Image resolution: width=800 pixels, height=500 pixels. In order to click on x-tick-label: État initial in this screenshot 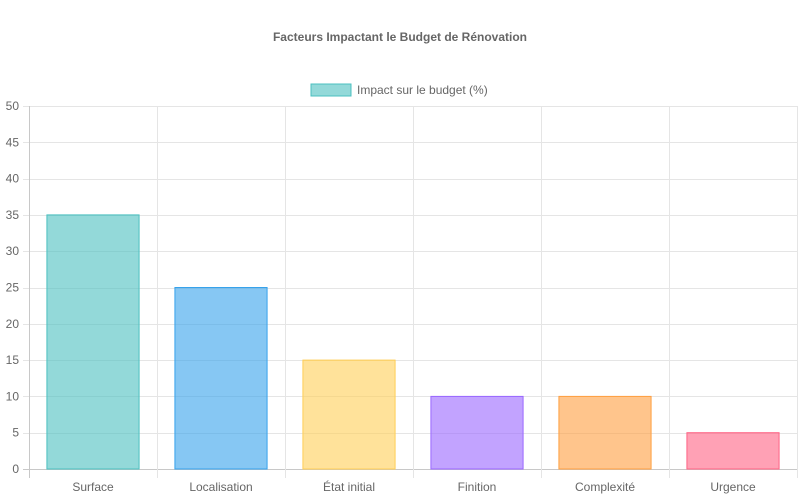, I will do `click(349, 486)`.